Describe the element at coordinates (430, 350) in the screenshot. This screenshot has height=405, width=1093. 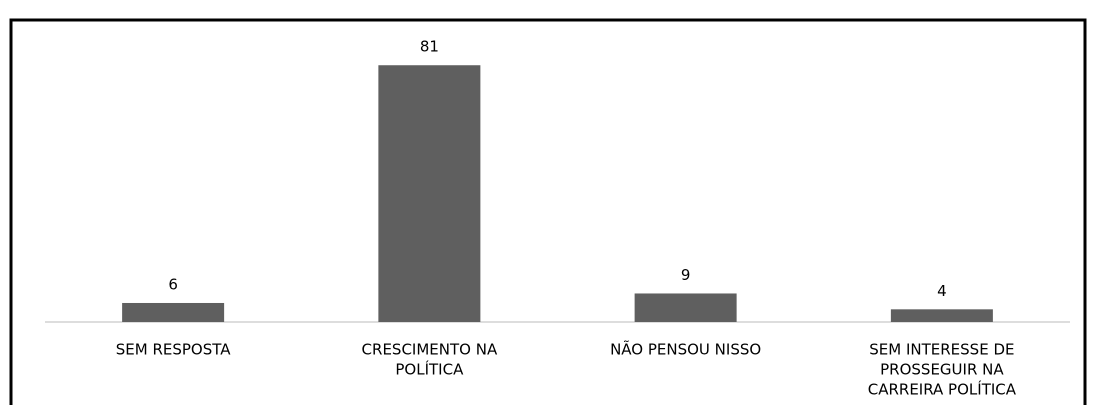
I see `x-tick-label: CRESCIMENTO NA` at that location.